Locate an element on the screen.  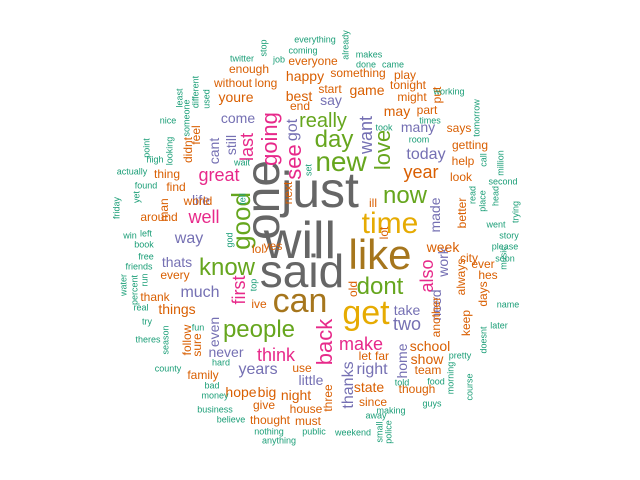
word-please: please is located at coordinates (505, 246).